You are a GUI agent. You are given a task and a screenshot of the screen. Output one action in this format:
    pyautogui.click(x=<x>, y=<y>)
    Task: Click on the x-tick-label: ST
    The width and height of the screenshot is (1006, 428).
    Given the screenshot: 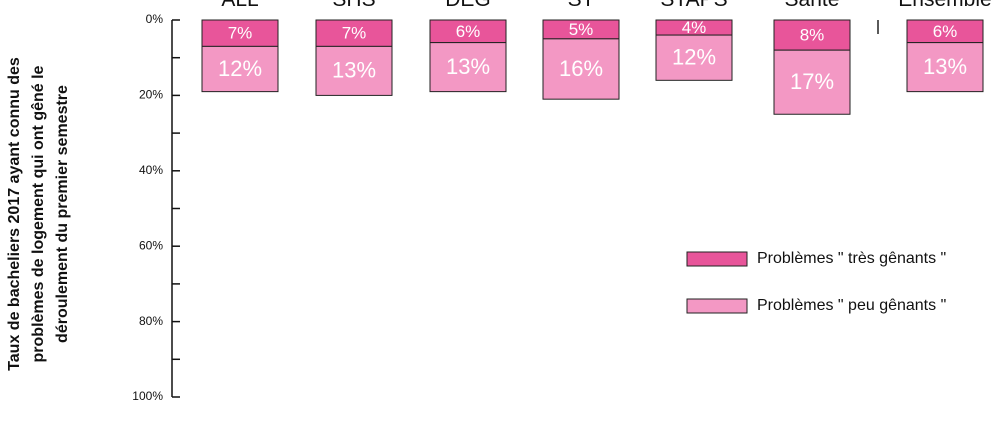 What is the action you would take?
    pyautogui.click(x=581, y=5)
    